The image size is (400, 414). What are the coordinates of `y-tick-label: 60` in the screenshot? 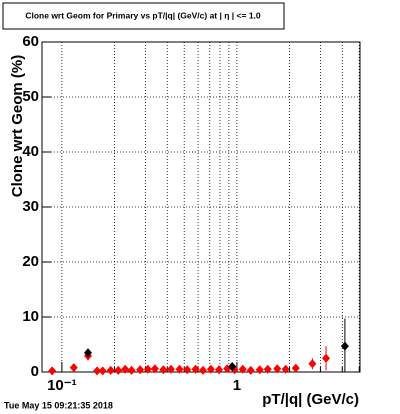 It's located at (30, 41).